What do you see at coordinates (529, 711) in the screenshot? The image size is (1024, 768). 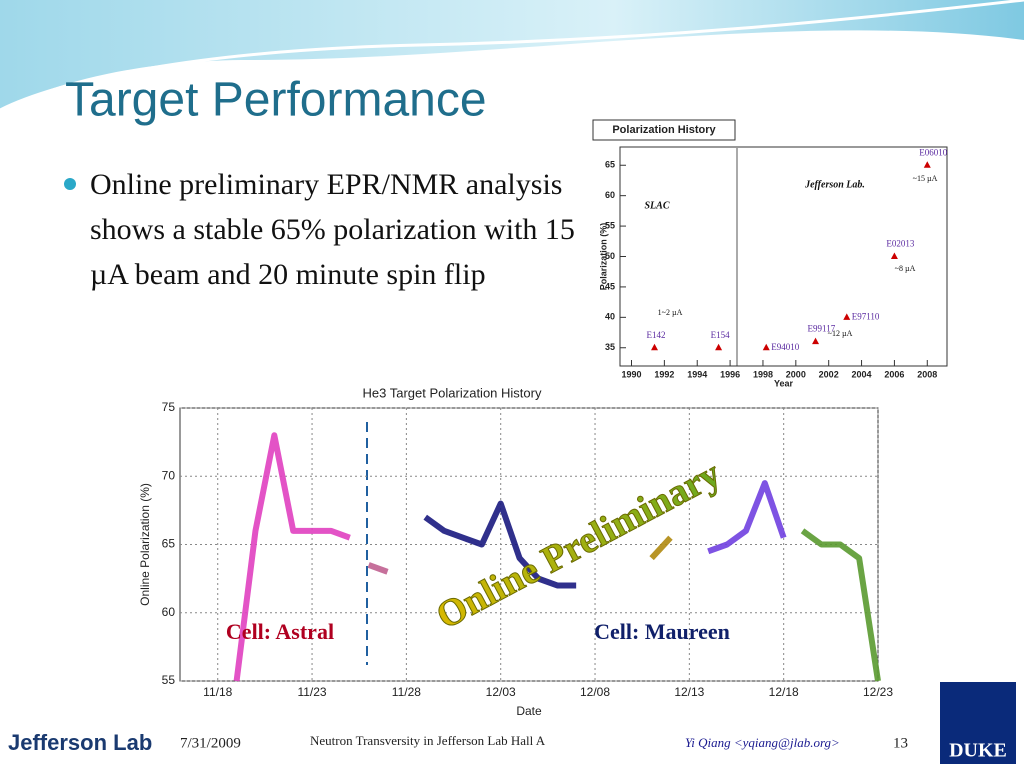 I see `x-axis-label: Date` at bounding box center [529, 711].